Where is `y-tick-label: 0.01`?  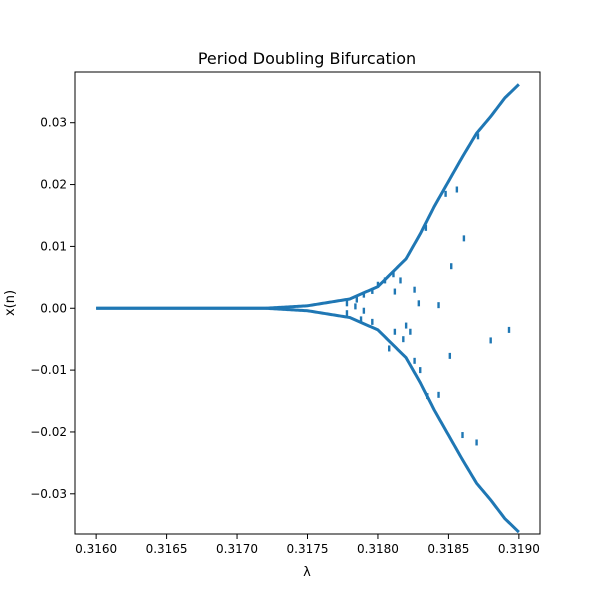 y-tick-label: 0.01 is located at coordinates (53, 246).